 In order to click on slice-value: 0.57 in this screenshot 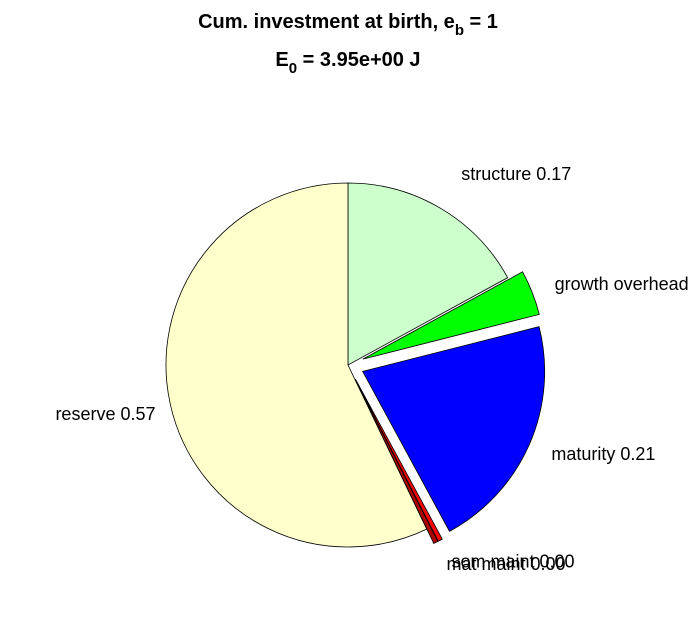, I will do `click(137, 414)`.